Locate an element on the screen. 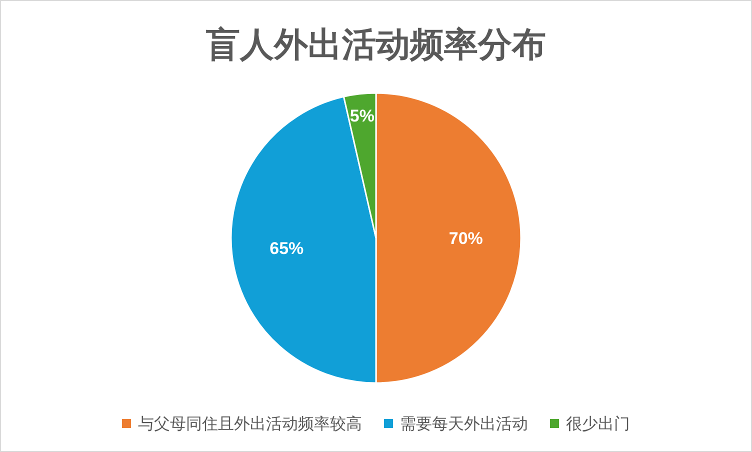 Image resolution: width=752 pixels, height=452 pixels. legend-label: 与父母同住且外出活动频率较高 is located at coordinates (250, 424).